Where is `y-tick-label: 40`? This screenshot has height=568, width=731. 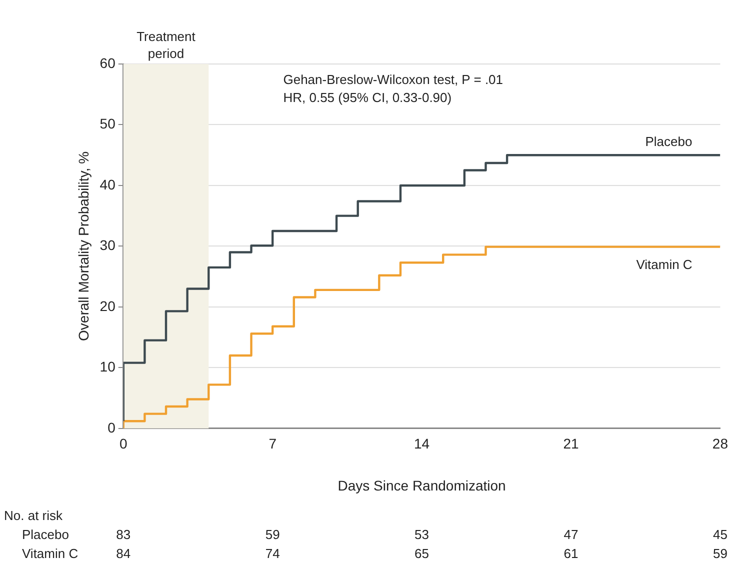 y-tick-label: 40 is located at coordinates (108, 184).